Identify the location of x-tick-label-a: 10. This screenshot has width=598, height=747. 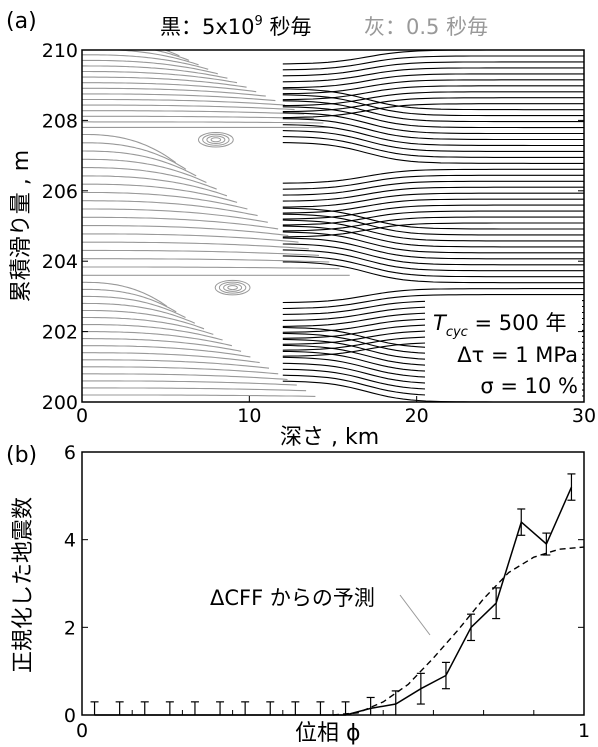
(249, 416).